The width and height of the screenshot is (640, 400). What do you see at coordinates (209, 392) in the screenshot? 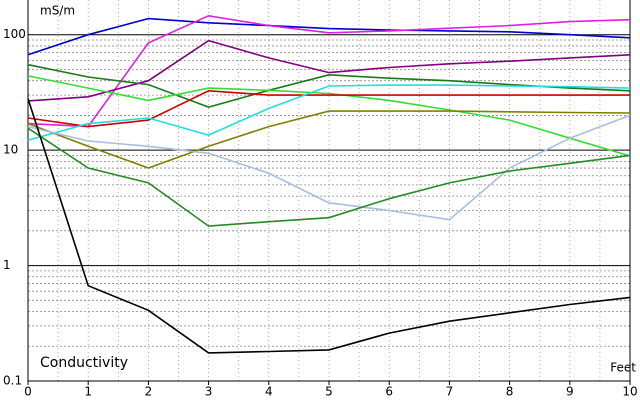
I see `x-tick-label: 3` at bounding box center [209, 392].